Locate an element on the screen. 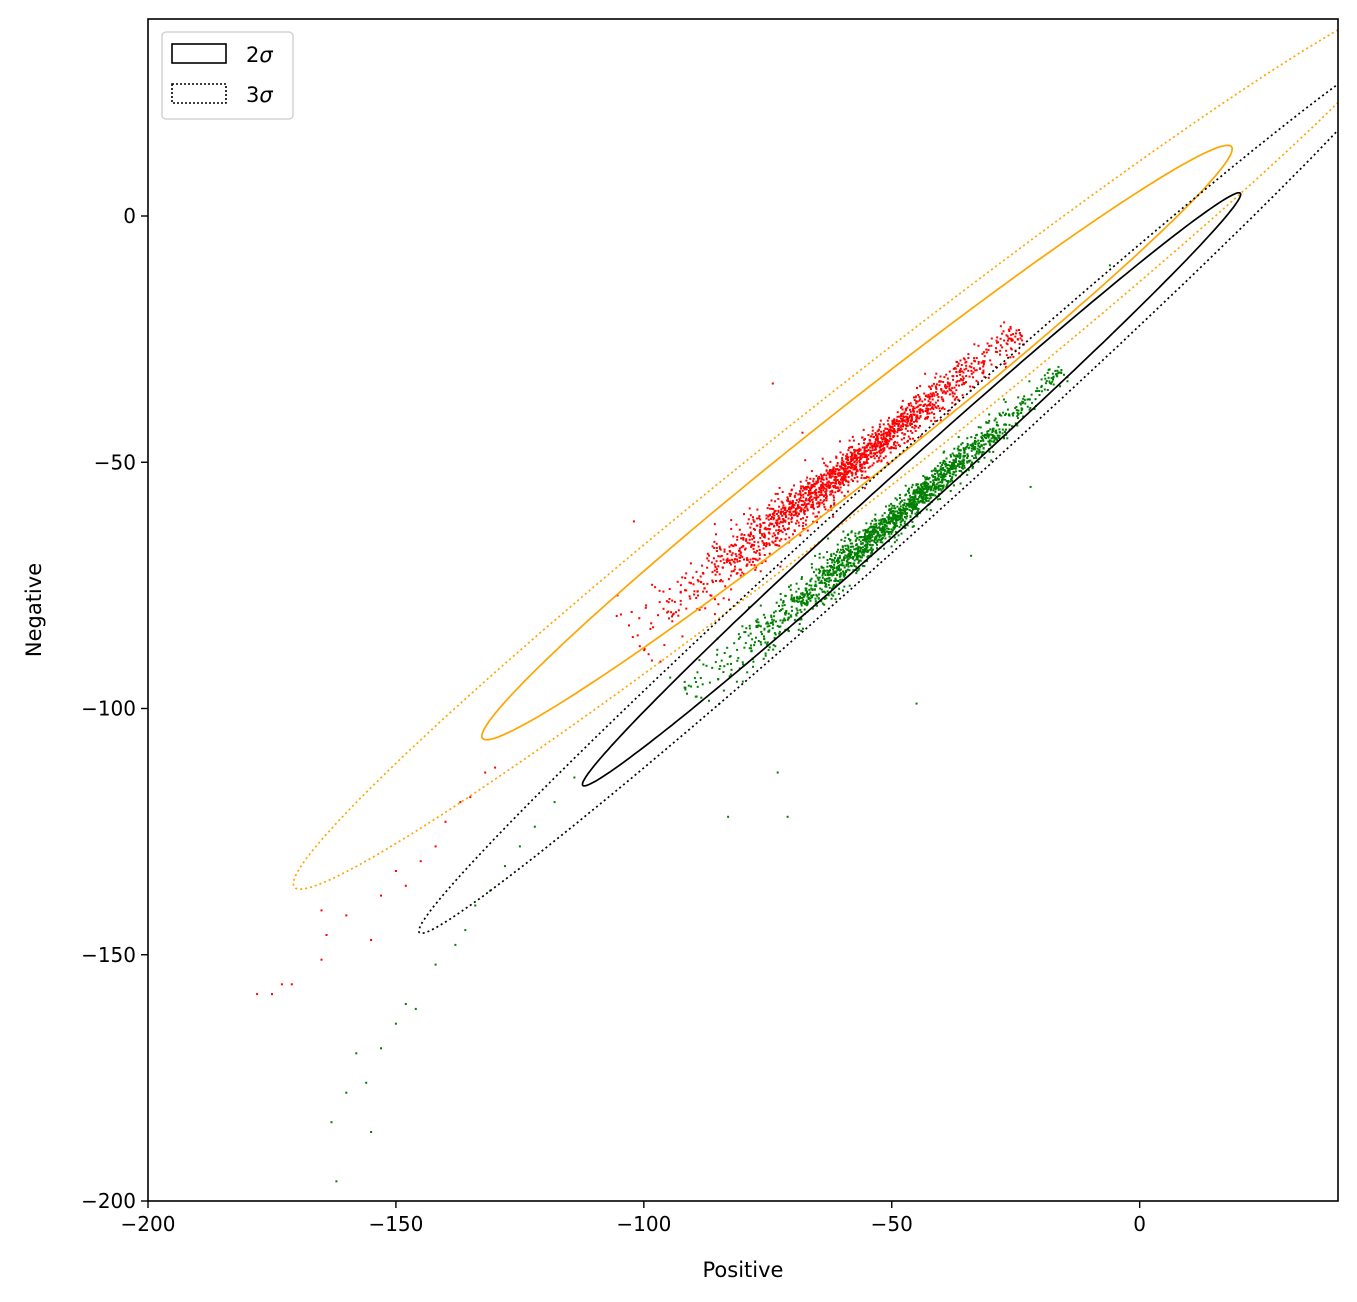 Image resolution: width=1357 pixels, height=1302 pixels. outlier-point is located at coordinates (281, 984).